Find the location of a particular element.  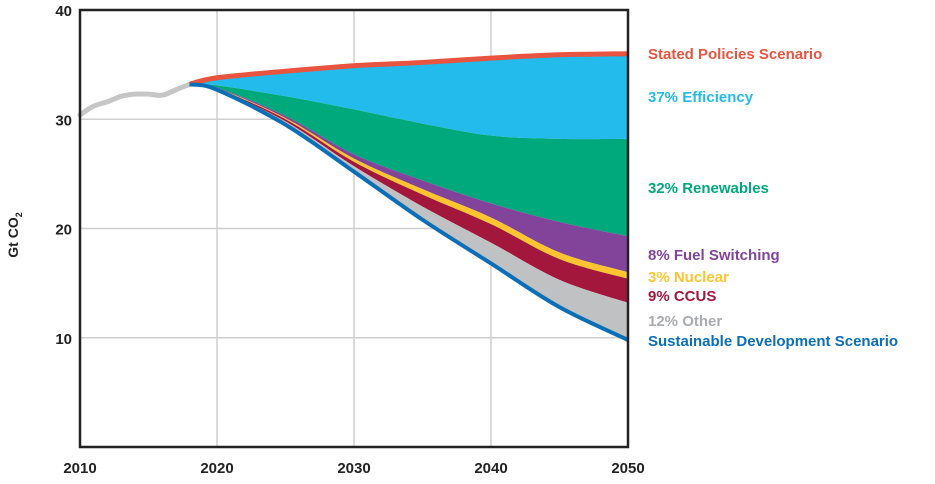

y-axis-label-subscript: 2 is located at coordinates (19, 214).